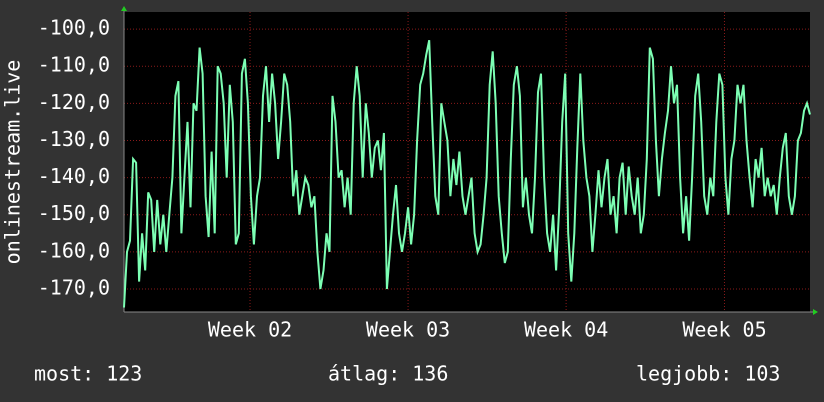  Describe the element at coordinates (724, 330) in the screenshot. I see `x-tick-label: Week 05` at that location.